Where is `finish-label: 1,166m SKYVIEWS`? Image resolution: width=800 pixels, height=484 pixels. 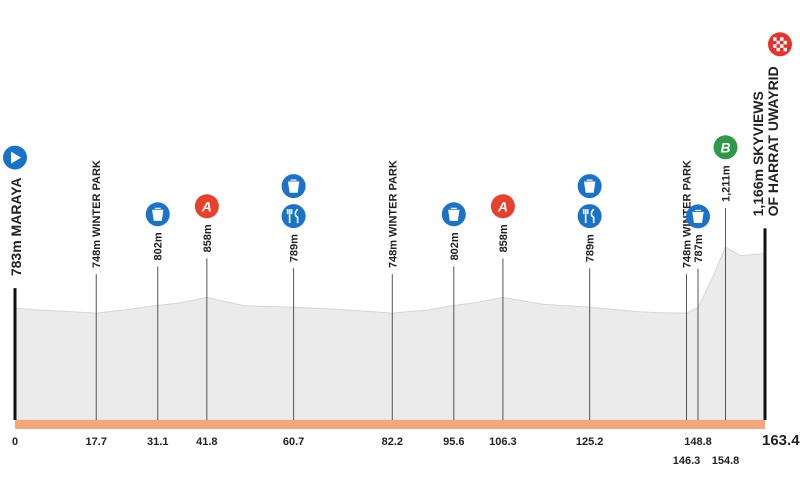
finish-label: 1,166m SKYVIEWS is located at coordinates (758, 153).